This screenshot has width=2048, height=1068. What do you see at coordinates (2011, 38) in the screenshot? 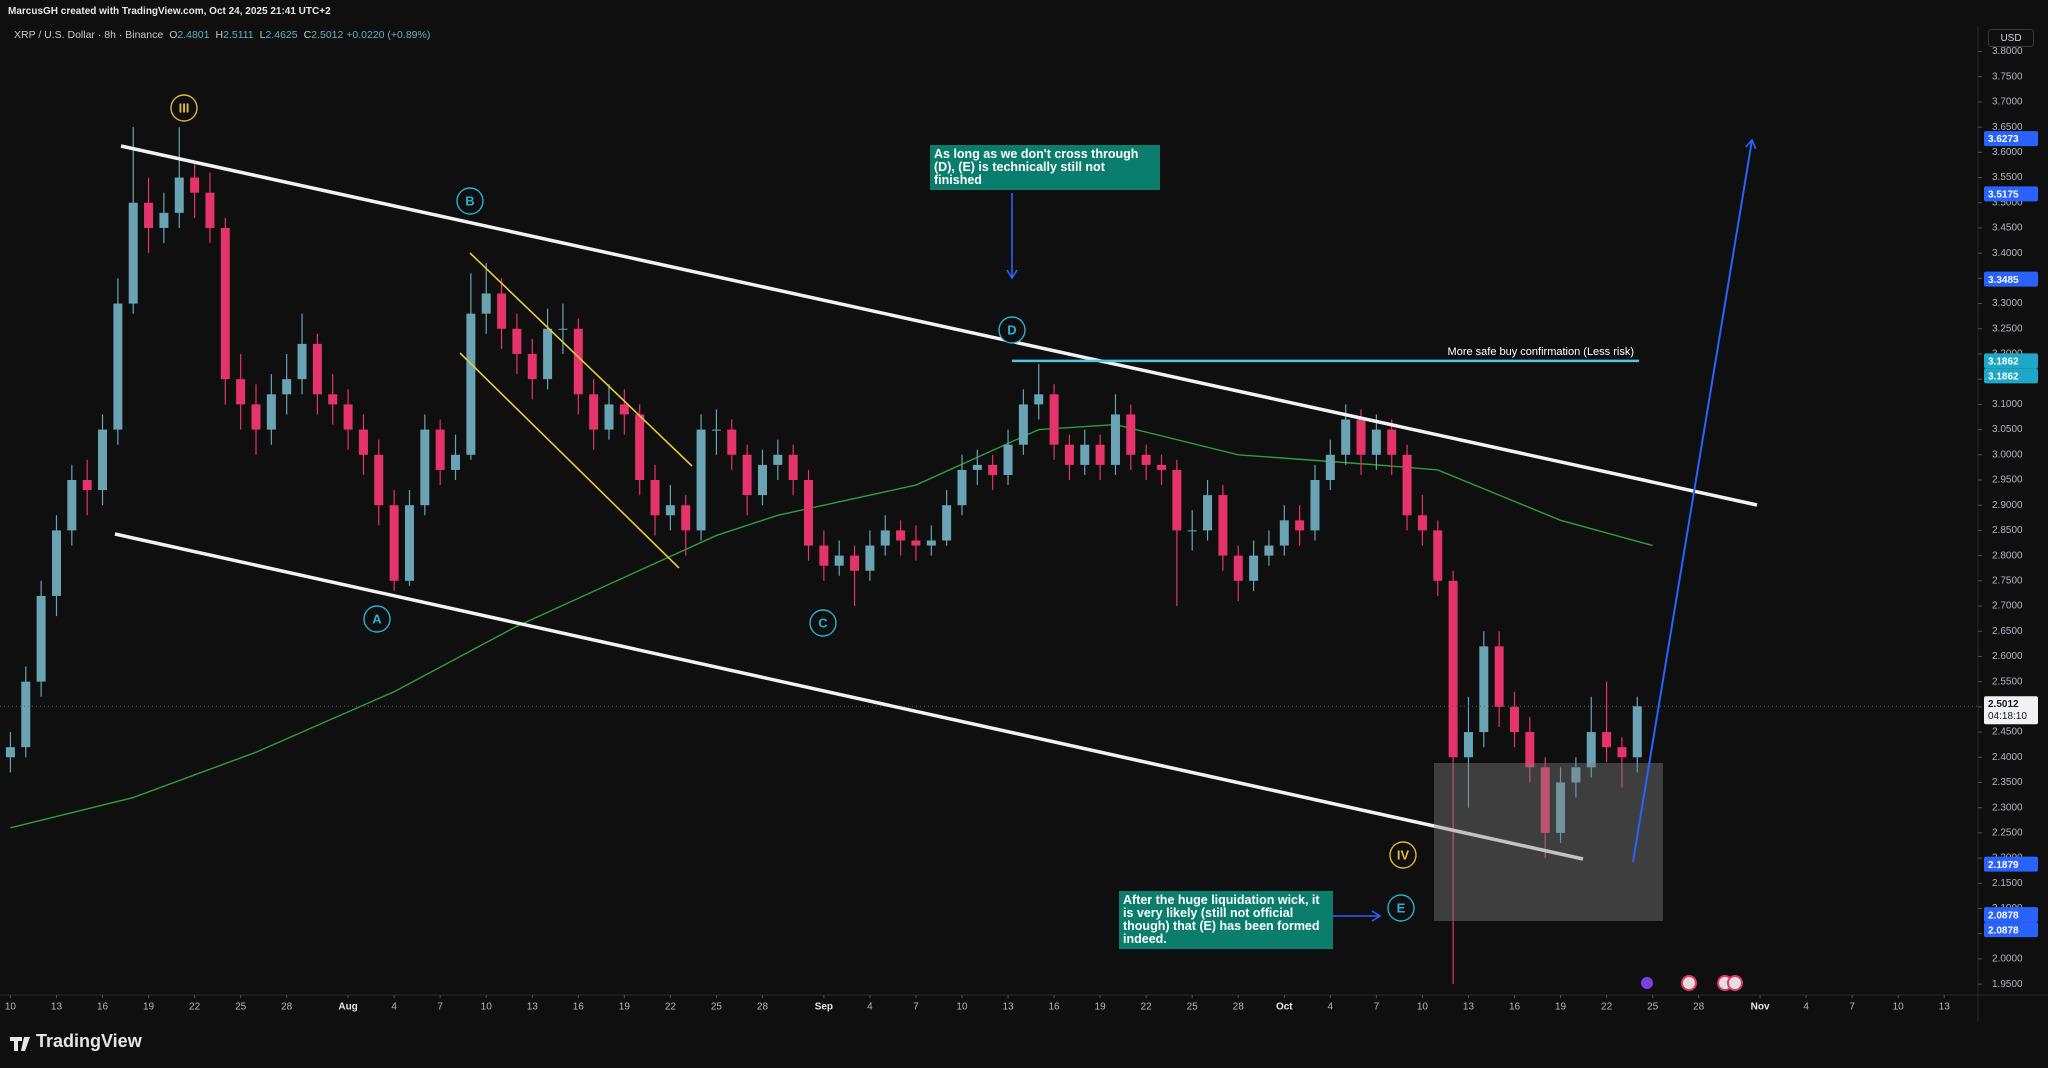
I see `currency-button: USD` at bounding box center [2011, 38].